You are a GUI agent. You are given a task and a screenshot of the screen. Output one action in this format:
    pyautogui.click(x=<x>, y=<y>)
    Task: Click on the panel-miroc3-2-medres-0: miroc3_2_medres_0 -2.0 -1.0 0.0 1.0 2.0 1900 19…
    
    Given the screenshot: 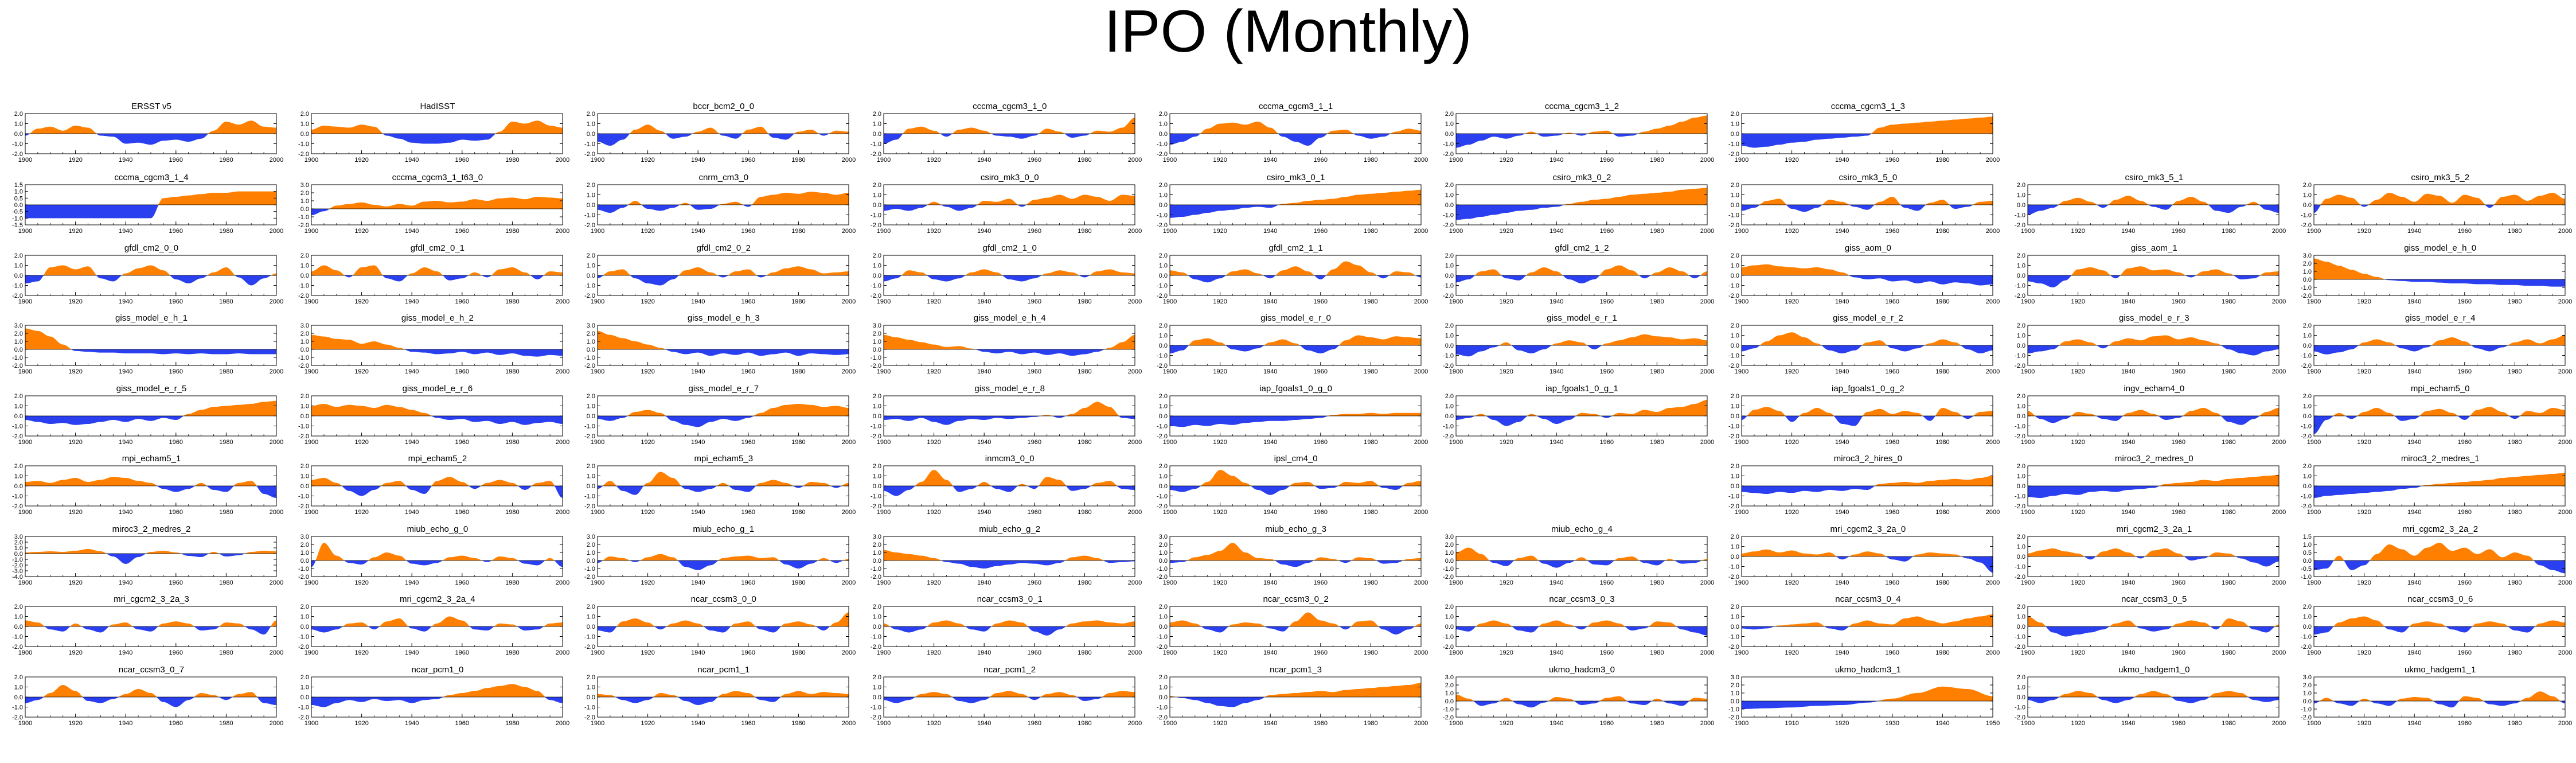 What is the action you would take?
    pyautogui.click(x=2146, y=487)
    